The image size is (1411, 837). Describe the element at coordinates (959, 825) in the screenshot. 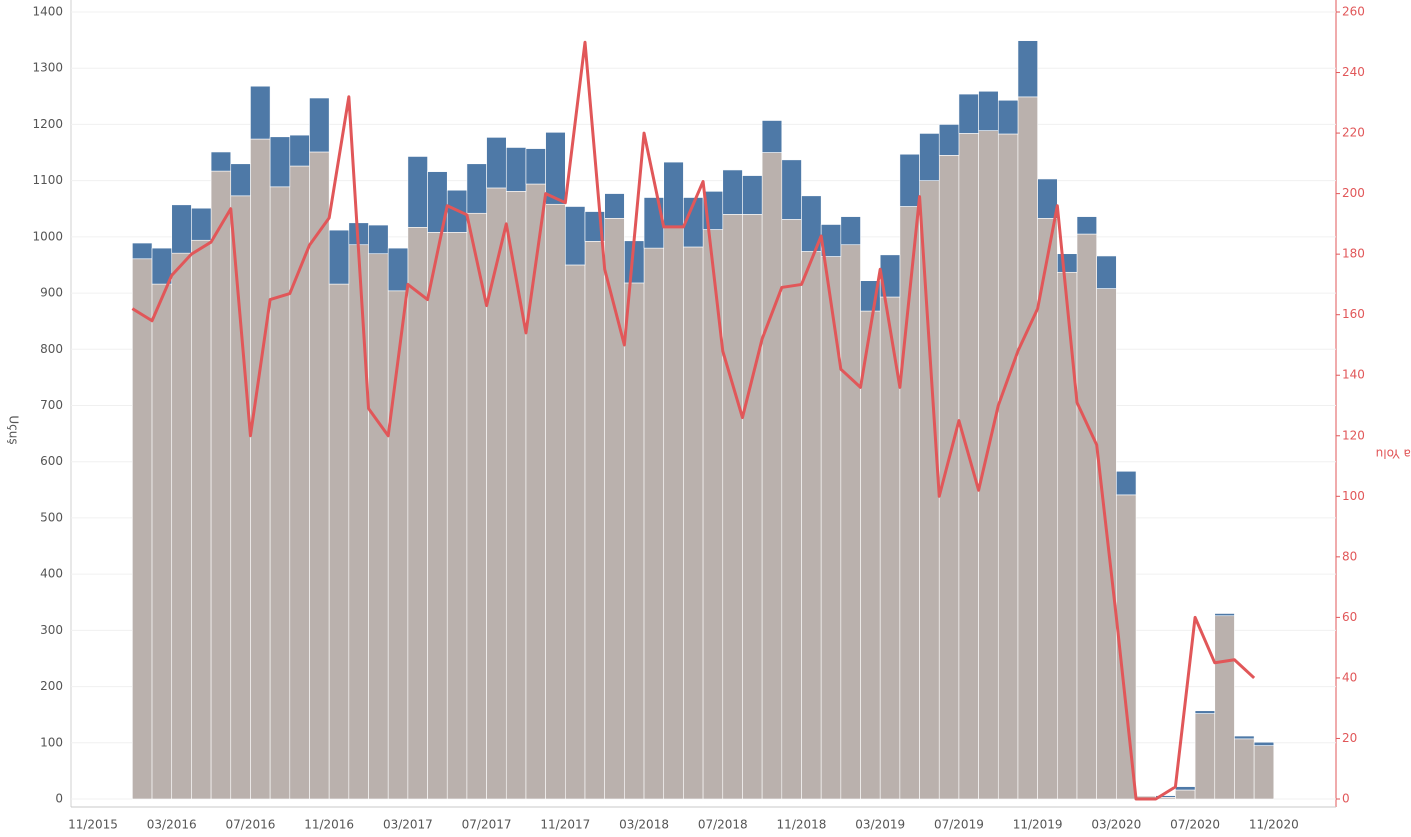

I see `x-tick-label: 07/2019` at that location.